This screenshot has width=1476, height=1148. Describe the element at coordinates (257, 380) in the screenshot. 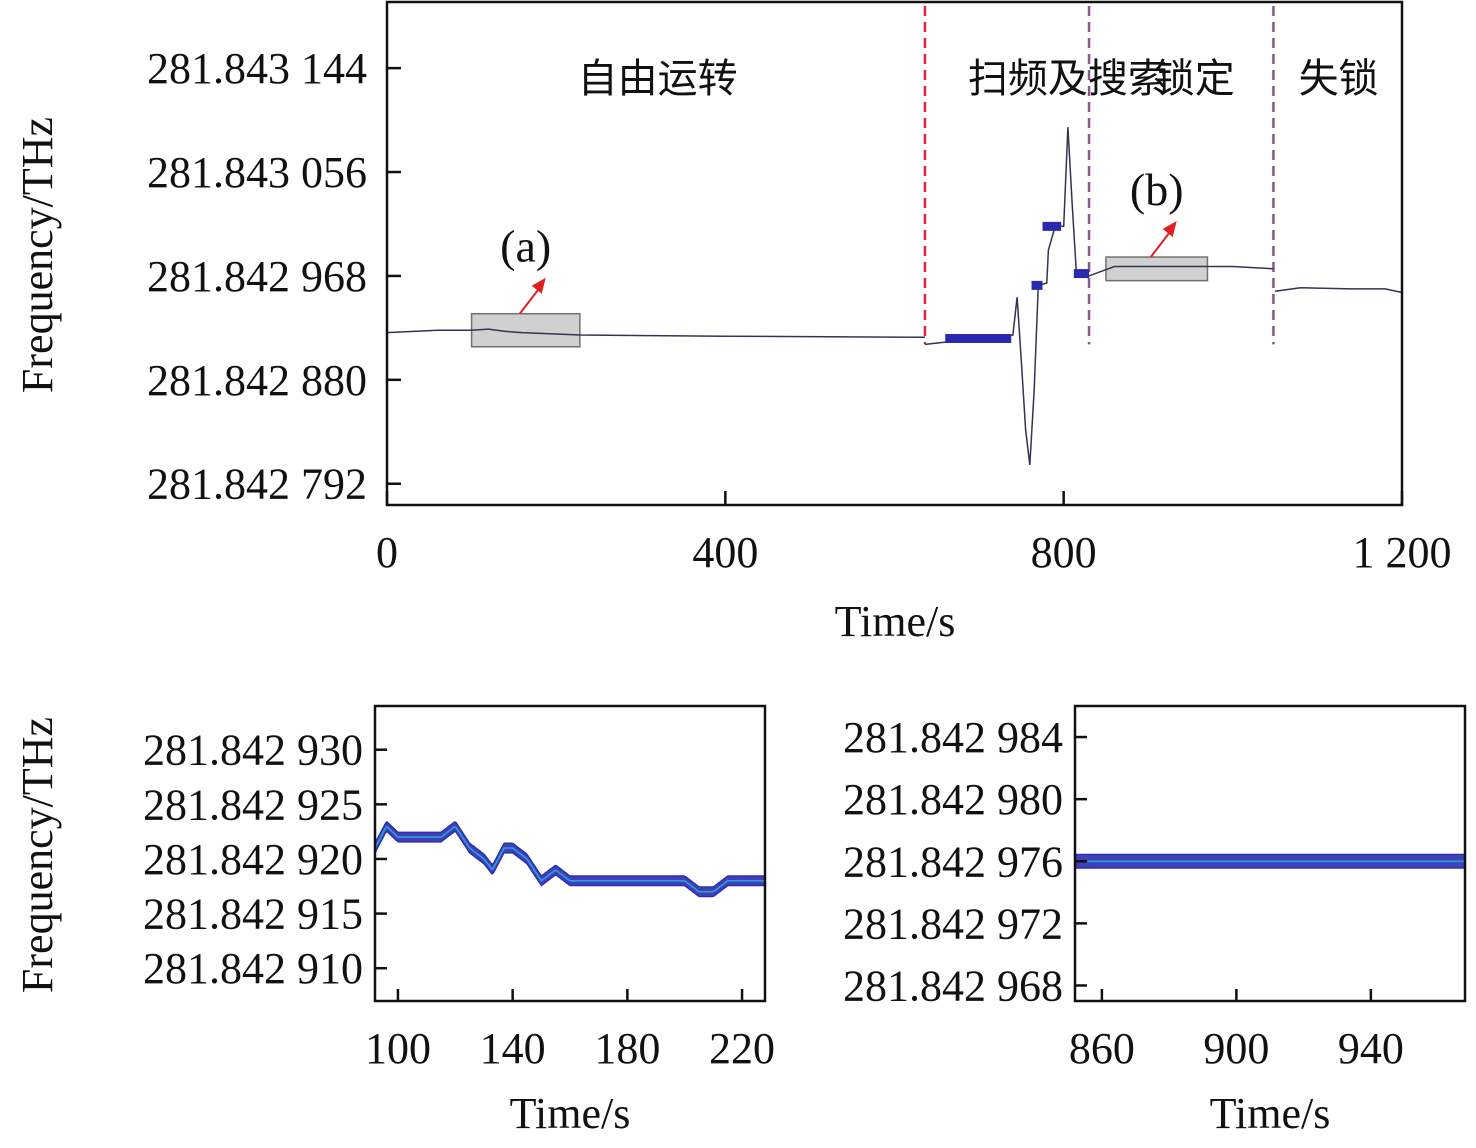

I see `y-tick-label: 281.842 880` at that location.